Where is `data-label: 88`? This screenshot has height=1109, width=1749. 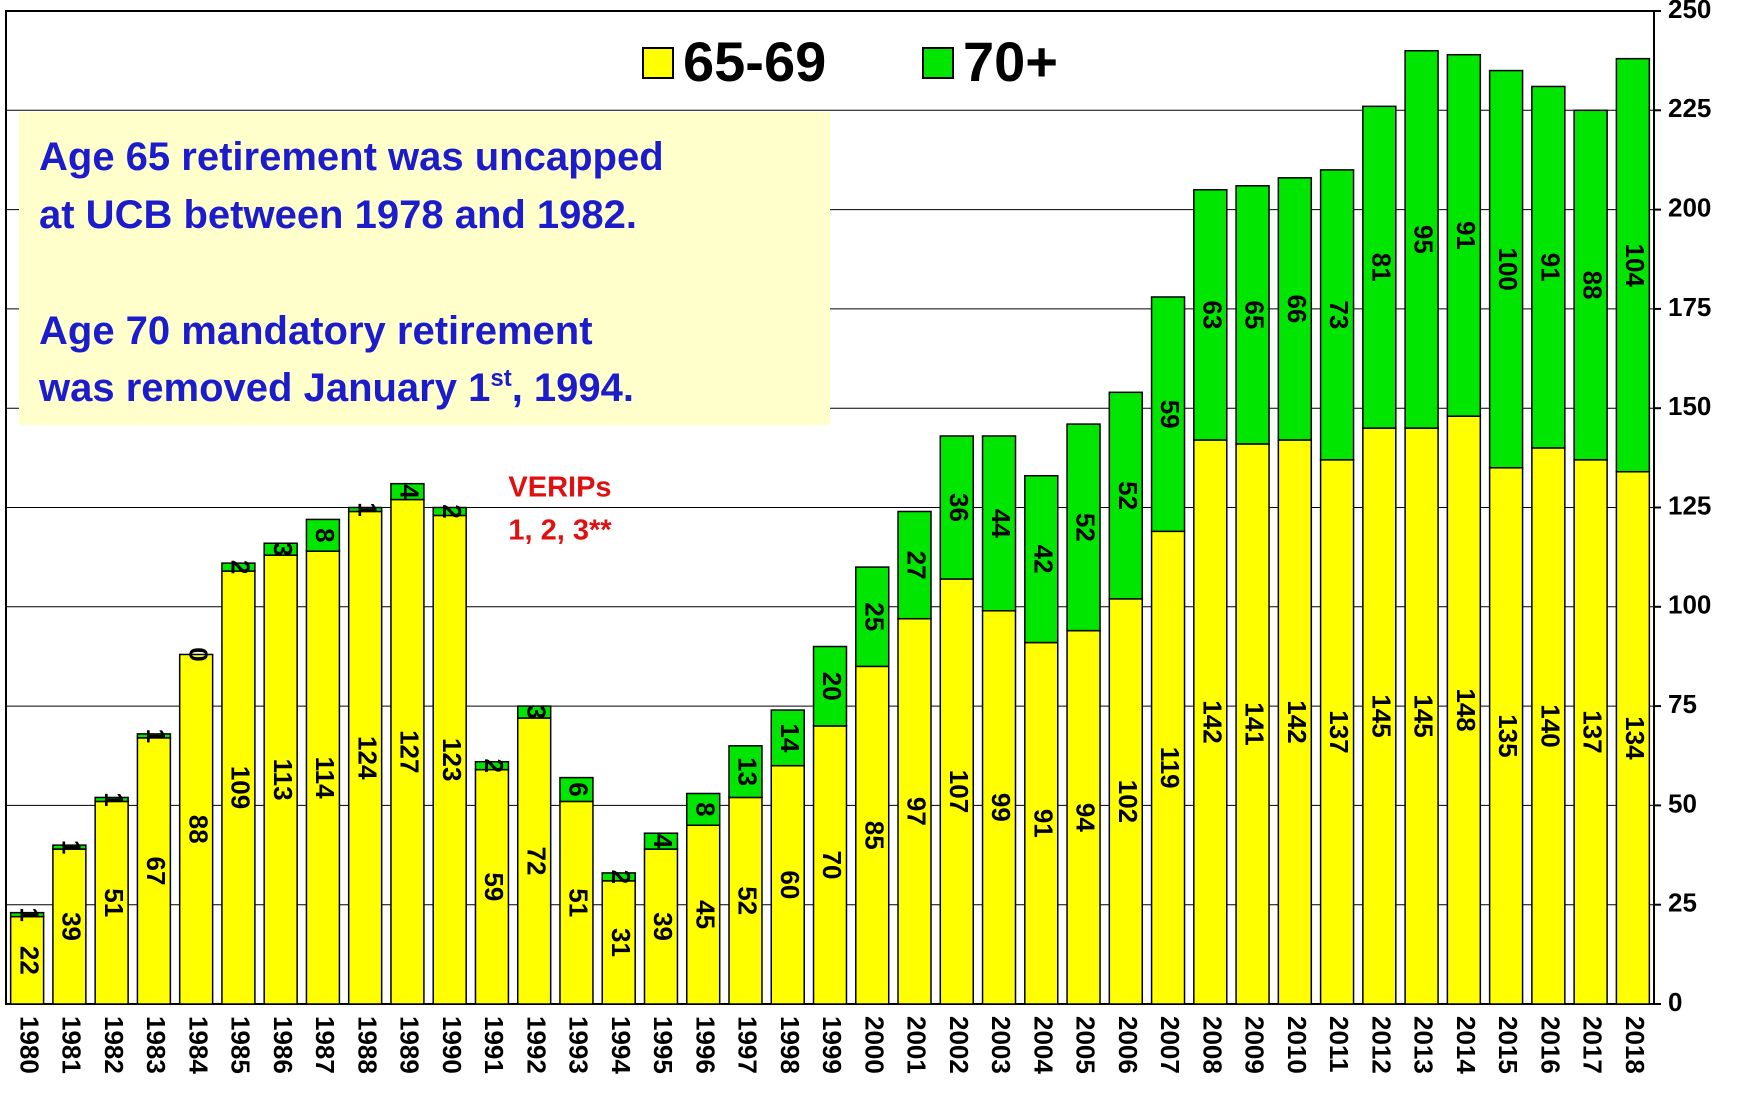 data-label: 88 is located at coordinates (198, 829).